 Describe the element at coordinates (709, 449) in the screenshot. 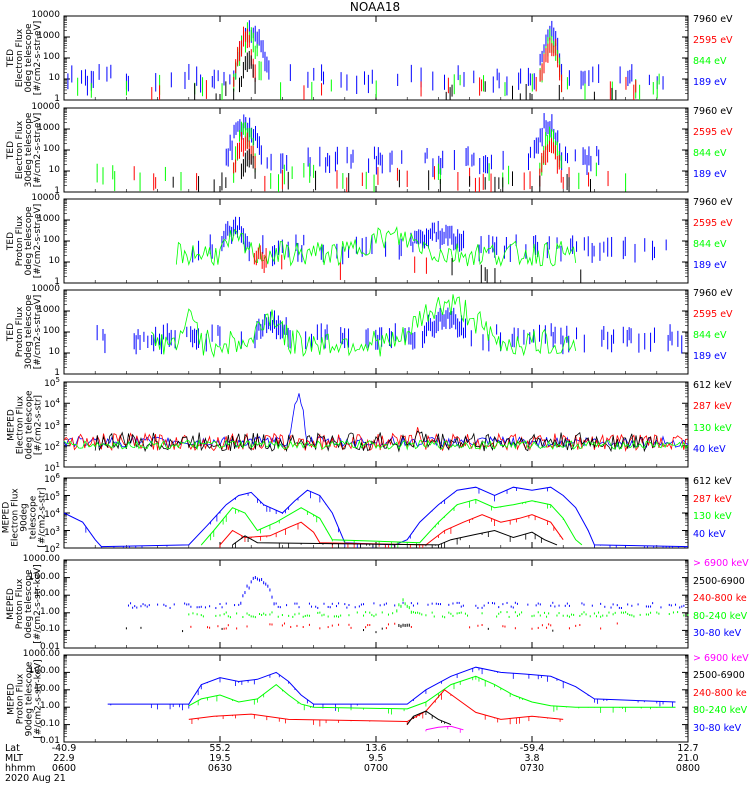

I see `legend-entry: 40 keV` at that location.